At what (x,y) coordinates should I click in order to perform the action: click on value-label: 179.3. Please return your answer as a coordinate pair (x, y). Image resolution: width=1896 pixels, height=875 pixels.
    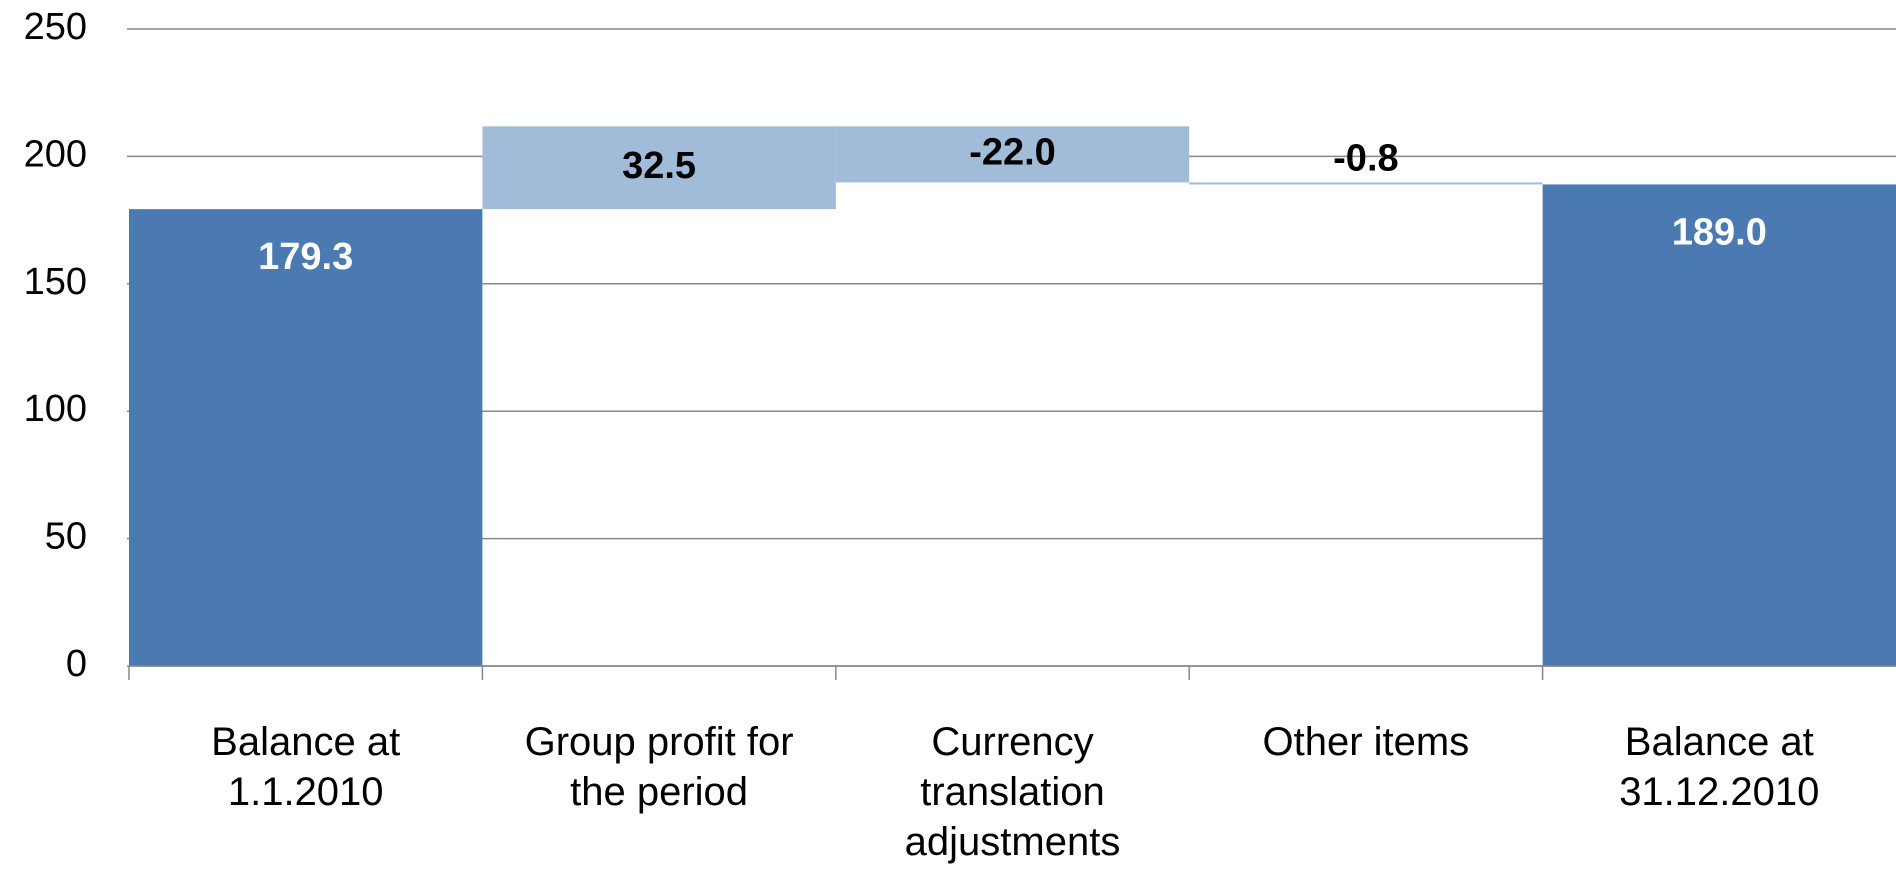
    Looking at the image, I should click on (305, 257).